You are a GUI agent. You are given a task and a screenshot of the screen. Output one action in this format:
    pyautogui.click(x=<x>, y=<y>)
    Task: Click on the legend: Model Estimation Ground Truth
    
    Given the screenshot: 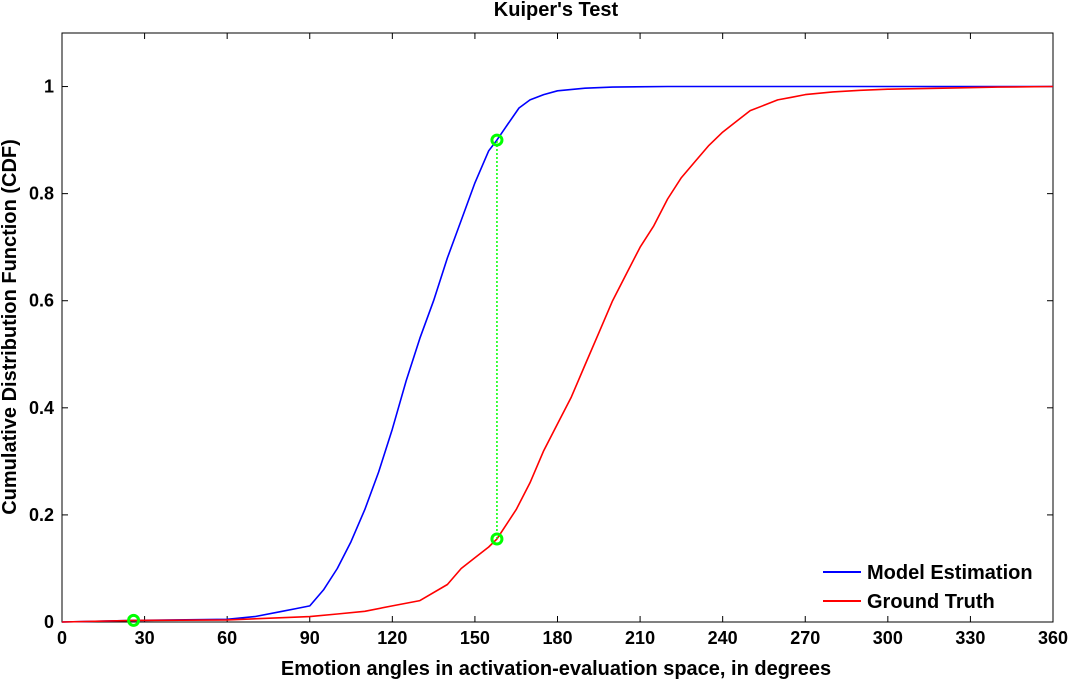 What is the action you would take?
    pyautogui.click(x=928, y=587)
    